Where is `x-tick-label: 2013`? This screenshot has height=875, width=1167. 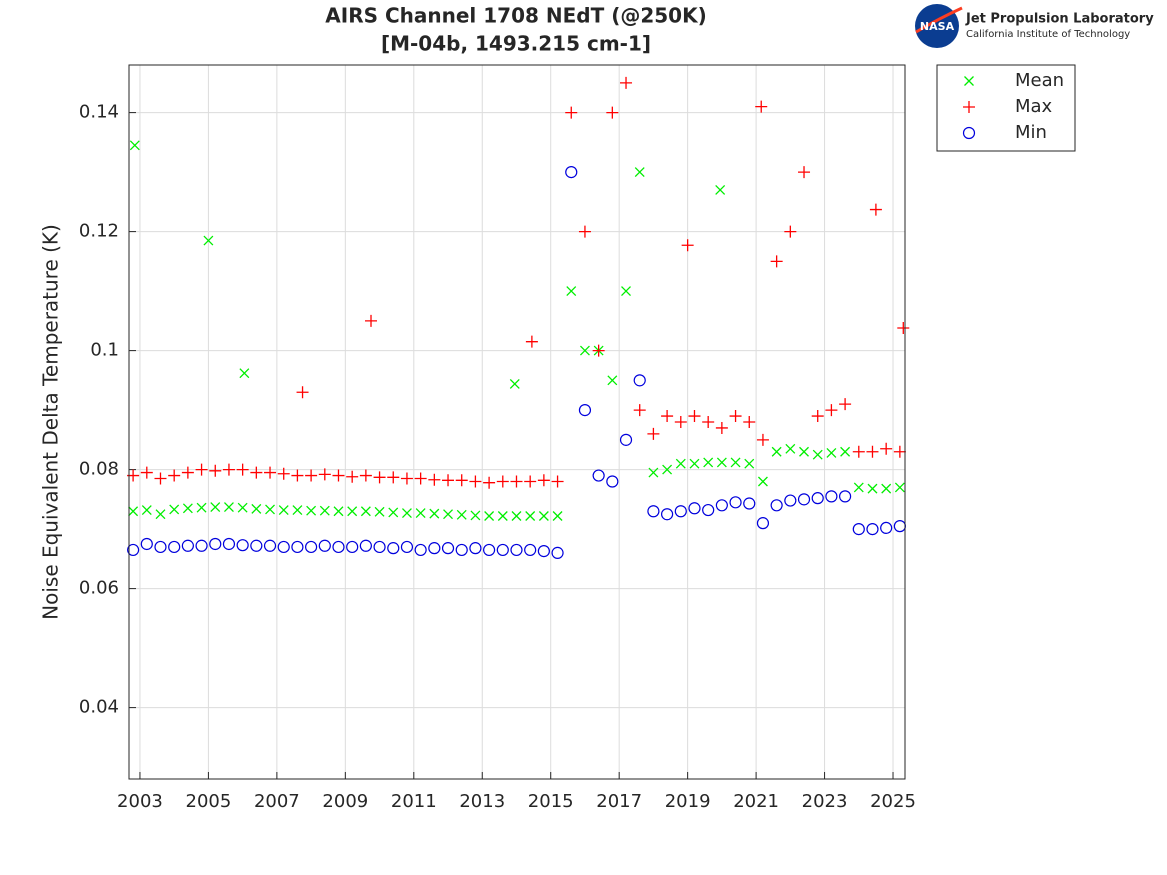 x-tick-label: 2013 is located at coordinates (482, 801).